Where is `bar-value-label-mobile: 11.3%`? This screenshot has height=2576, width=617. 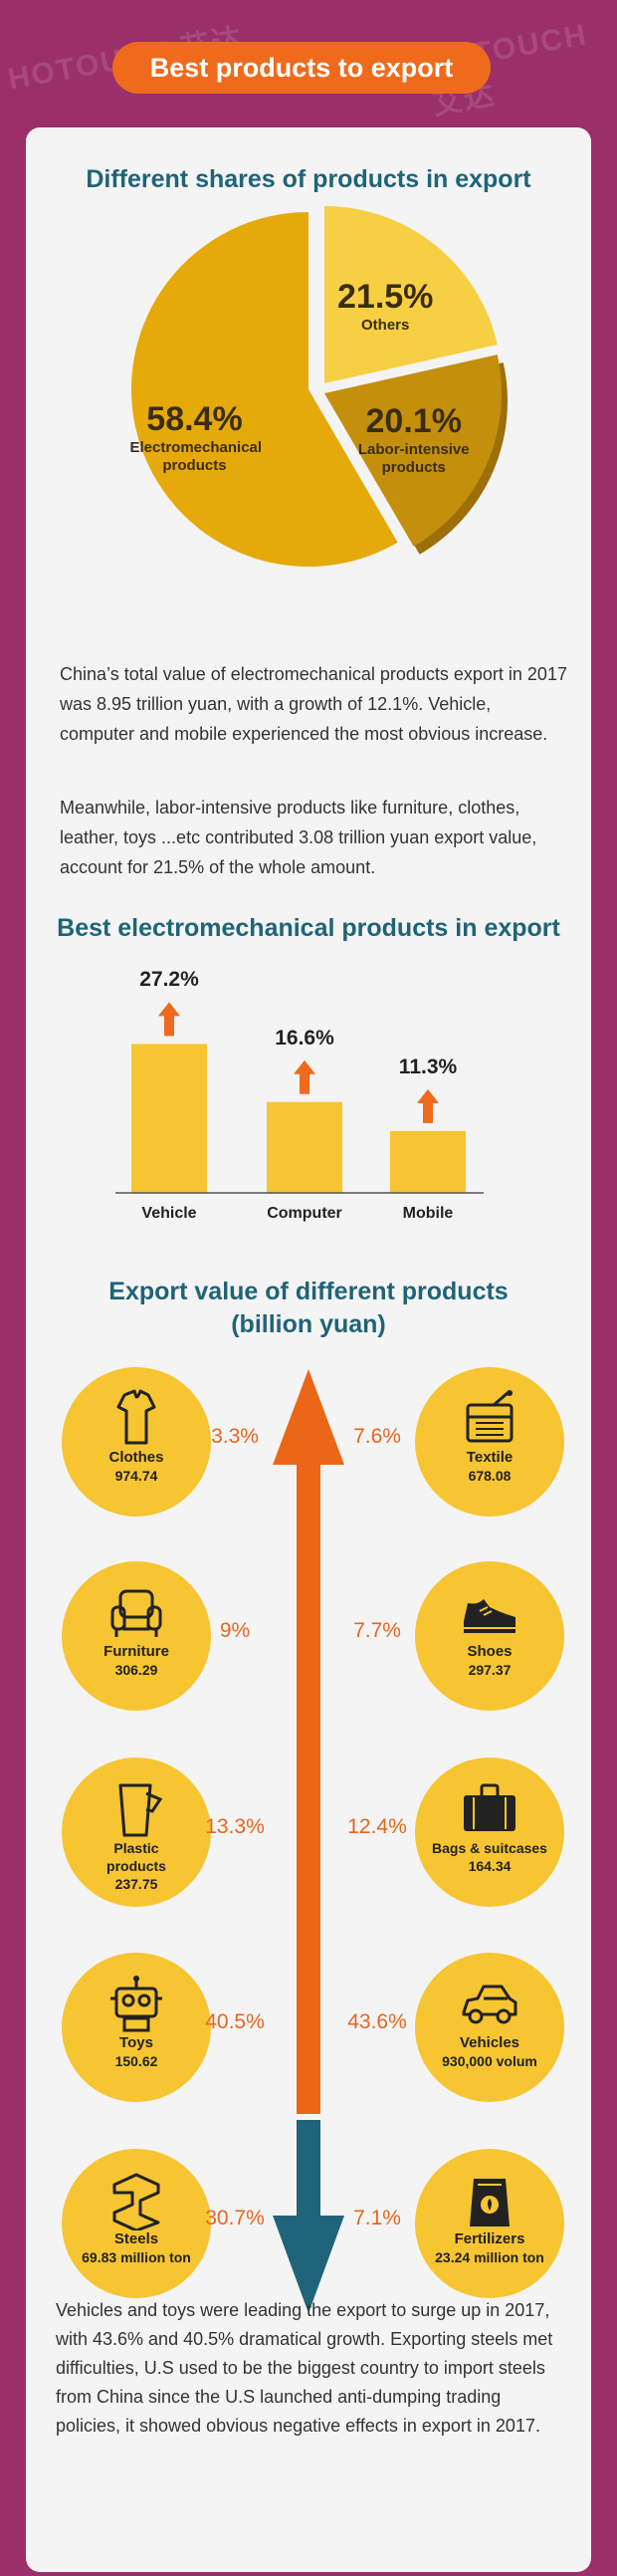 bar-value-label-mobile: 11.3% is located at coordinates (428, 1066).